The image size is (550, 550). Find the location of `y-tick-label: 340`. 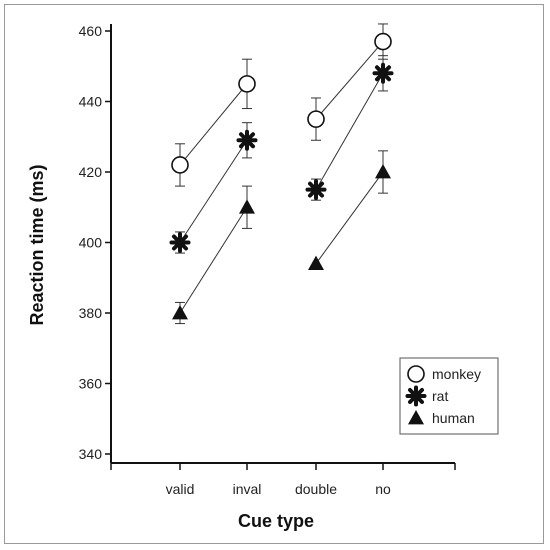

y-tick-label: 340 is located at coordinates (91, 454).